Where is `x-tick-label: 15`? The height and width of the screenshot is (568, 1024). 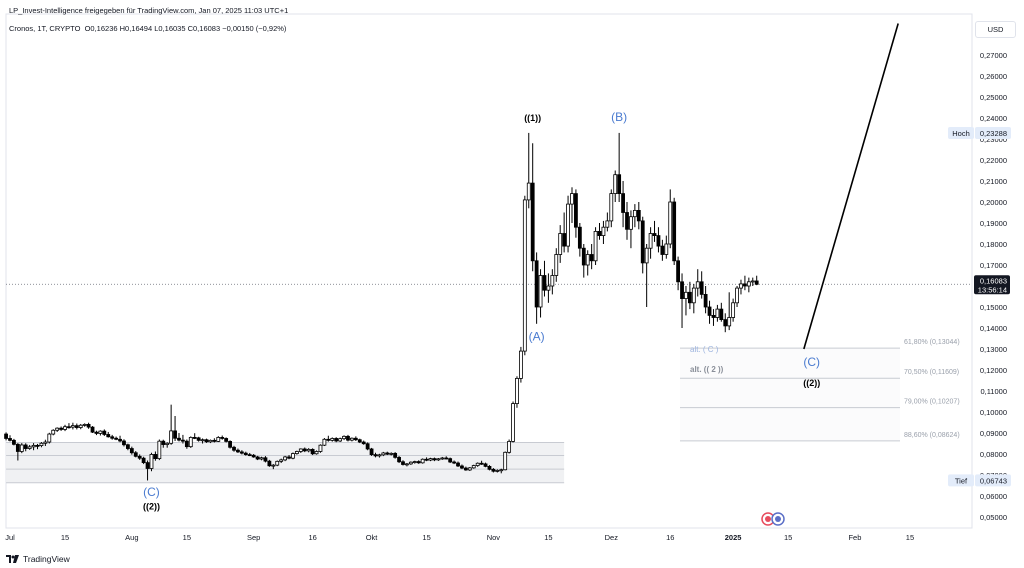
x-tick-label: 15 is located at coordinates (788, 537).